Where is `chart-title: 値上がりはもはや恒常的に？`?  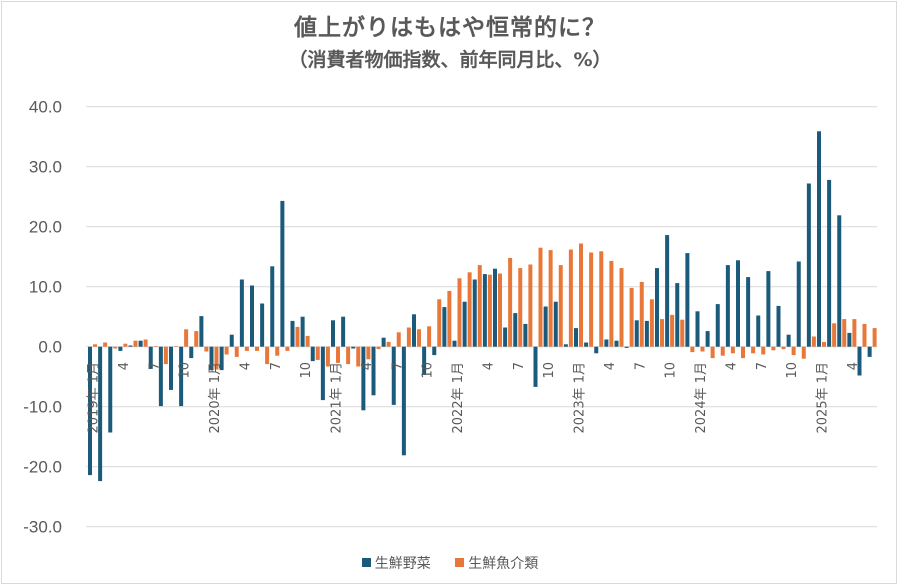
chart-title: 値上がりはもはや恒常的に？ is located at coordinates (450, 28).